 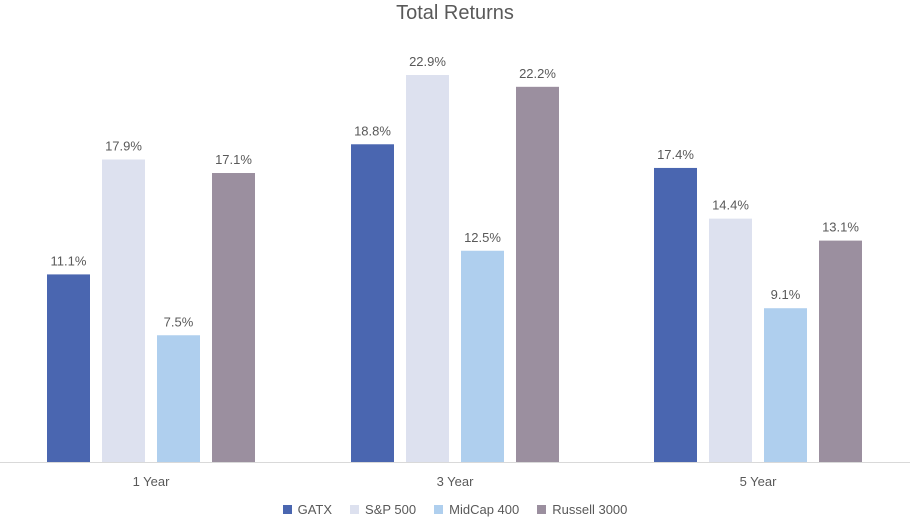 I want to click on legend: GATX S&P 500 MidCap 400 Russell 3000, so click(x=455, y=509).